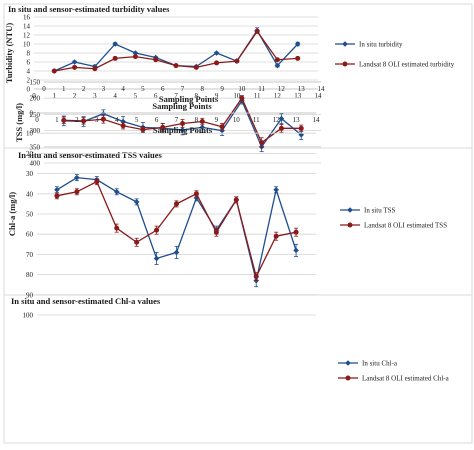  What do you see at coordinates (136, 96) in the screenshot?
I see `x-tick-label: 5` at bounding box center [136, 96].